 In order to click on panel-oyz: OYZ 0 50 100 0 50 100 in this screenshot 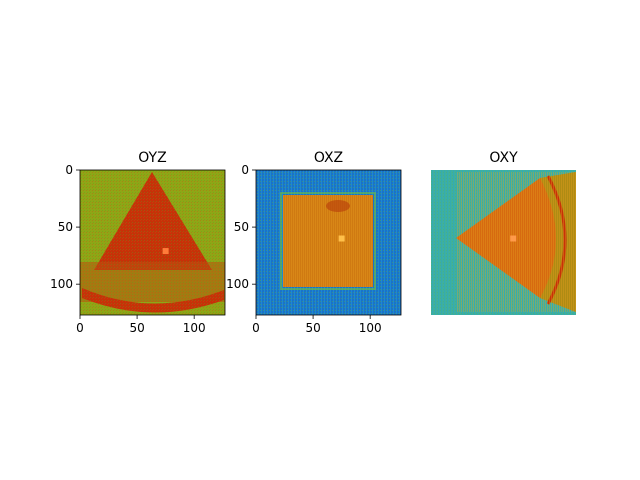, I will do `click(138, 242)`.